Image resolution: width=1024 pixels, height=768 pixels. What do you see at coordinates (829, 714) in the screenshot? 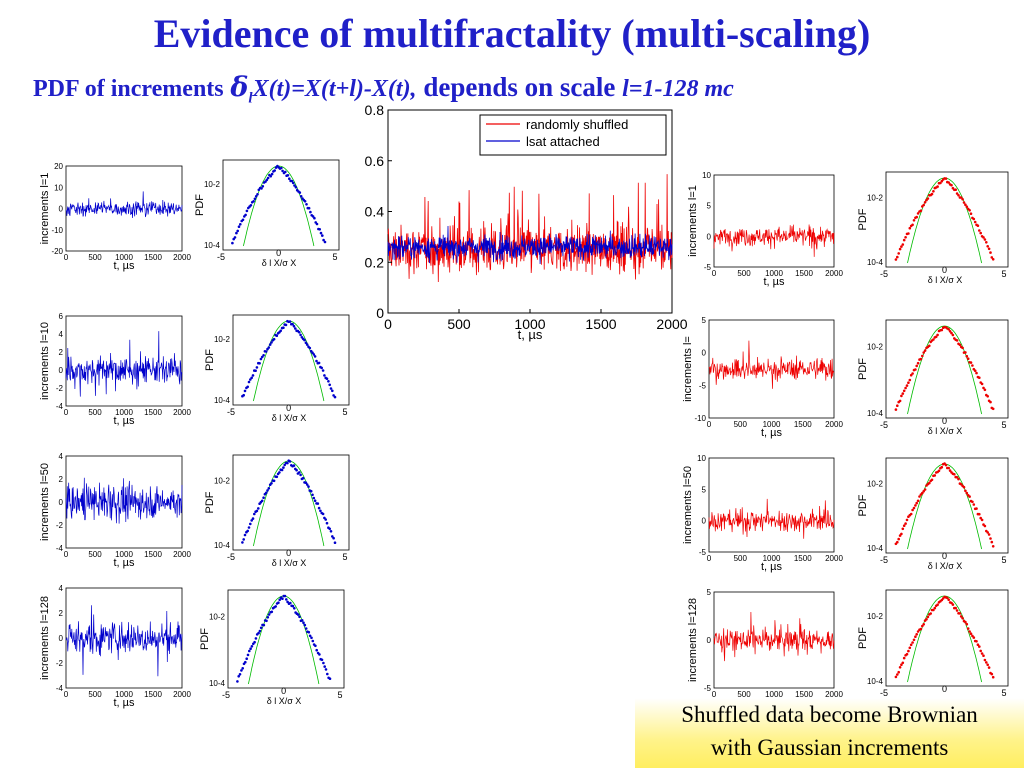
I see `caption-line-1: Shuffled data become Brownian` at bounding box center [829, 714].